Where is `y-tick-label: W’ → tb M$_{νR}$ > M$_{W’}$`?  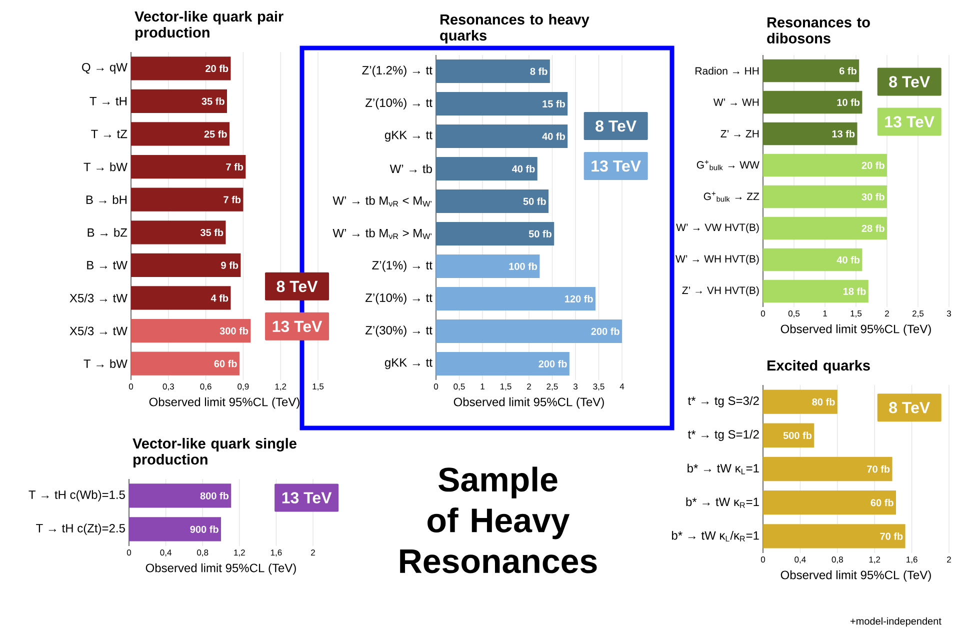
y-tick-label: W’ → tb M$_{νR}$ > M$_{W’}$ is located at coordinates (382, 233).